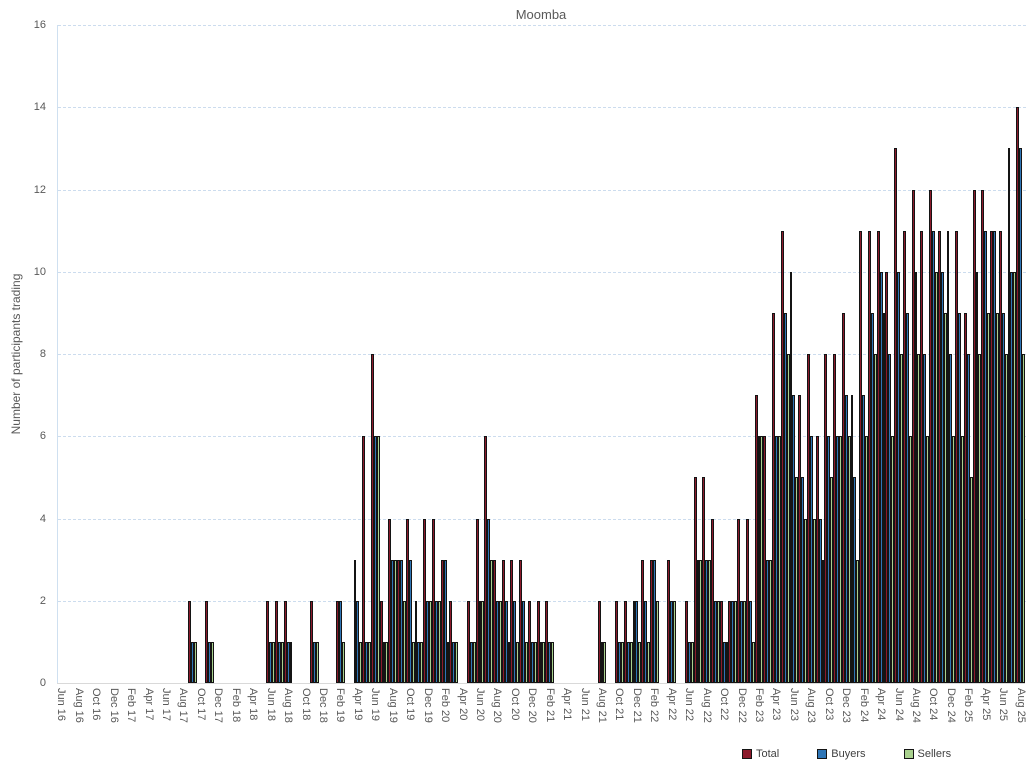  What do you see at coordinates (768, 754) in the screenshot?
I see `legend-label: Total` at bounding box center [768, 754].